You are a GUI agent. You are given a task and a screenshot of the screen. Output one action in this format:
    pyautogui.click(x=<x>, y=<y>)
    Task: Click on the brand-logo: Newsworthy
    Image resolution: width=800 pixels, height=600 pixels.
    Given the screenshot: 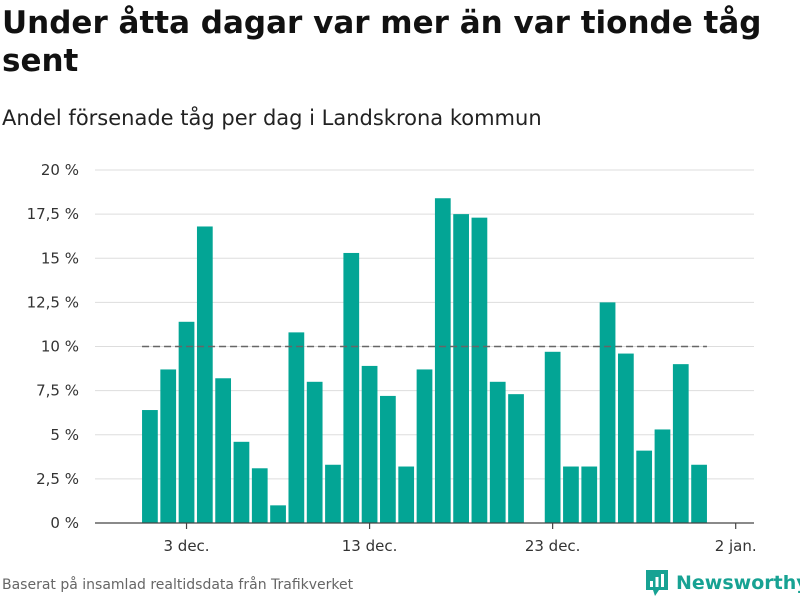 What is the action you would take?
    pyautogui.click(x=722, y=583)
    